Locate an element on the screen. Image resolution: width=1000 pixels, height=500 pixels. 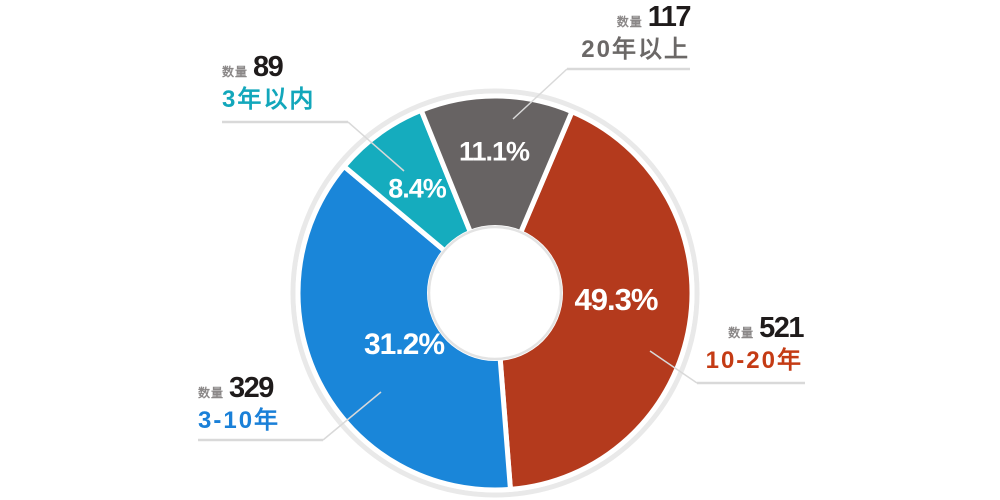
leader-diagonal-3年以内 is located at coordinates (376, 146).